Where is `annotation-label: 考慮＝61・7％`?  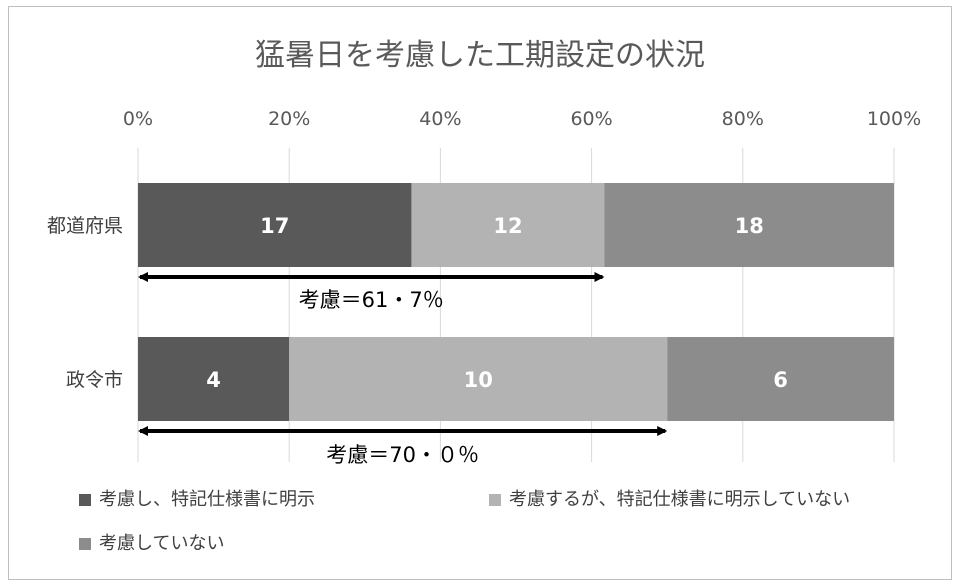
annotation-label: 考慮＝61・7％ is located at coordinates (371, 300).